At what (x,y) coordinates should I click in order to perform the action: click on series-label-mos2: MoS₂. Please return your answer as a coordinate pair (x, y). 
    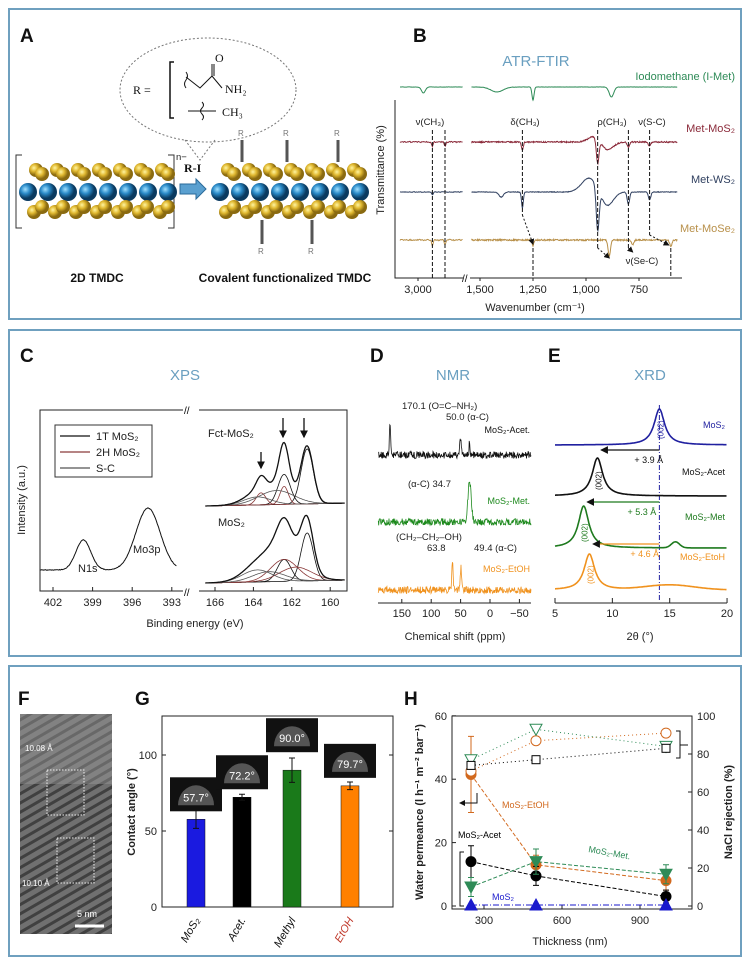
    Looking at the image, I should click on (503, 897).